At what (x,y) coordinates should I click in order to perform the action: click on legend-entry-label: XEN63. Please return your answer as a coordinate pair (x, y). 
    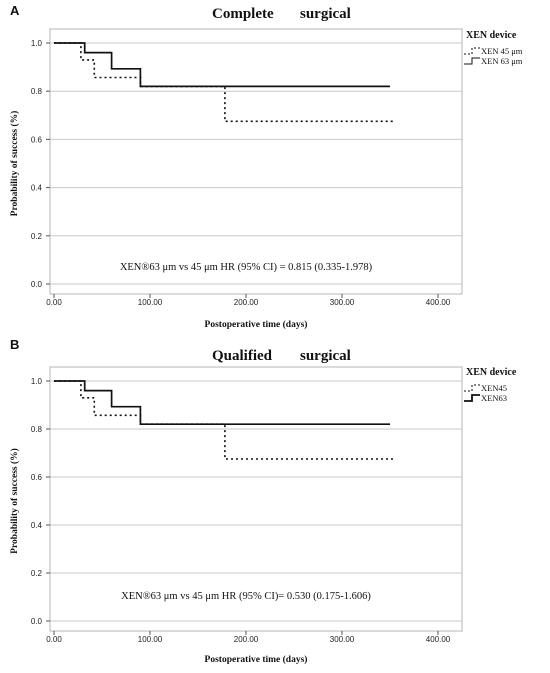
    Looking at the image, I should click on (494, 398).